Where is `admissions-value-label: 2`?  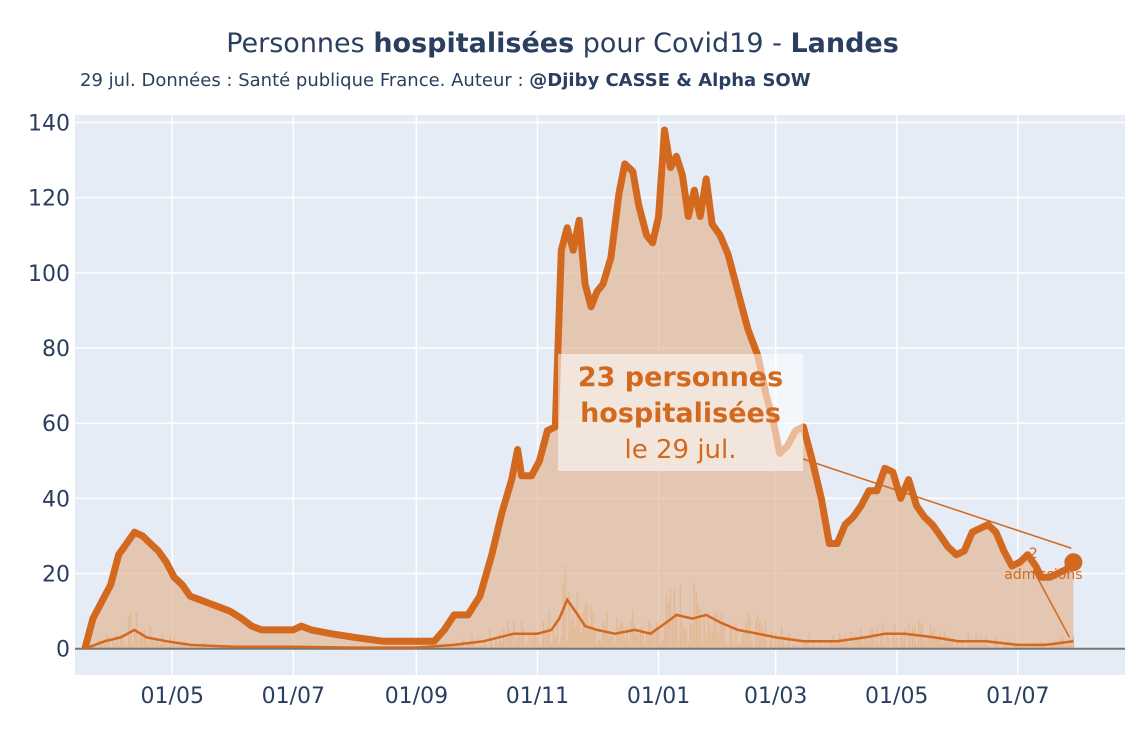
admissions-value-label: 2 is located at coordinates (1033, 554).